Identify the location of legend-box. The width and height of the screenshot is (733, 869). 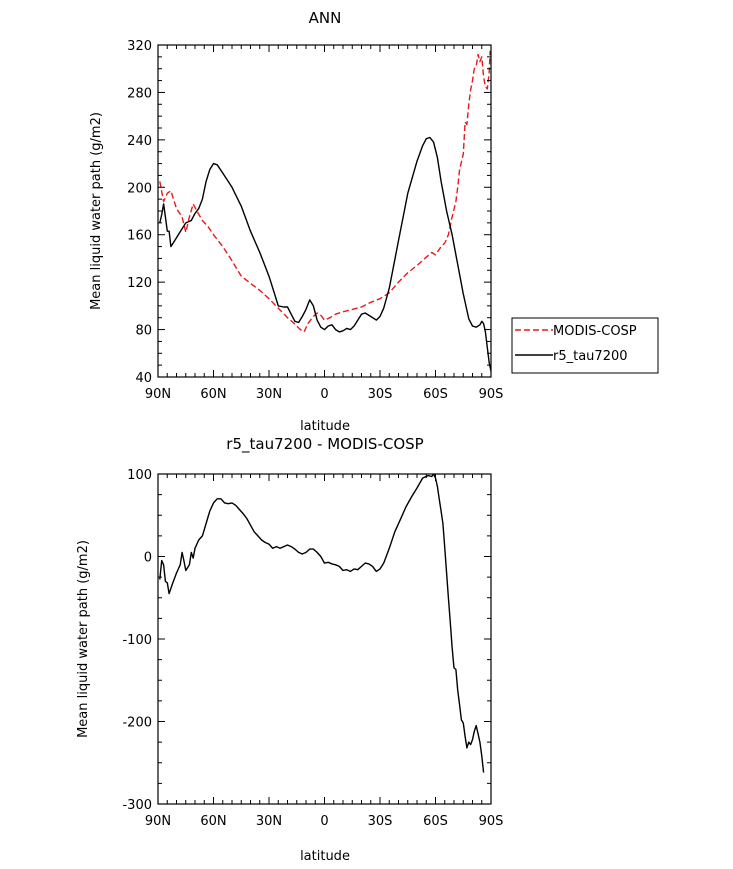
(585, 345).